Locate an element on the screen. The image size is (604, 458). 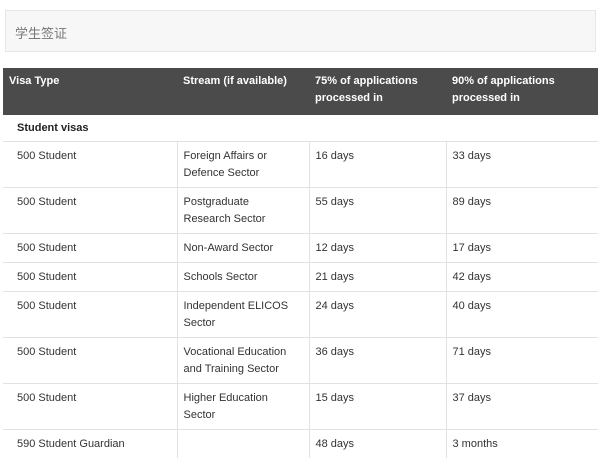
table-cell: 55 days is located at coordinates (377, 211).